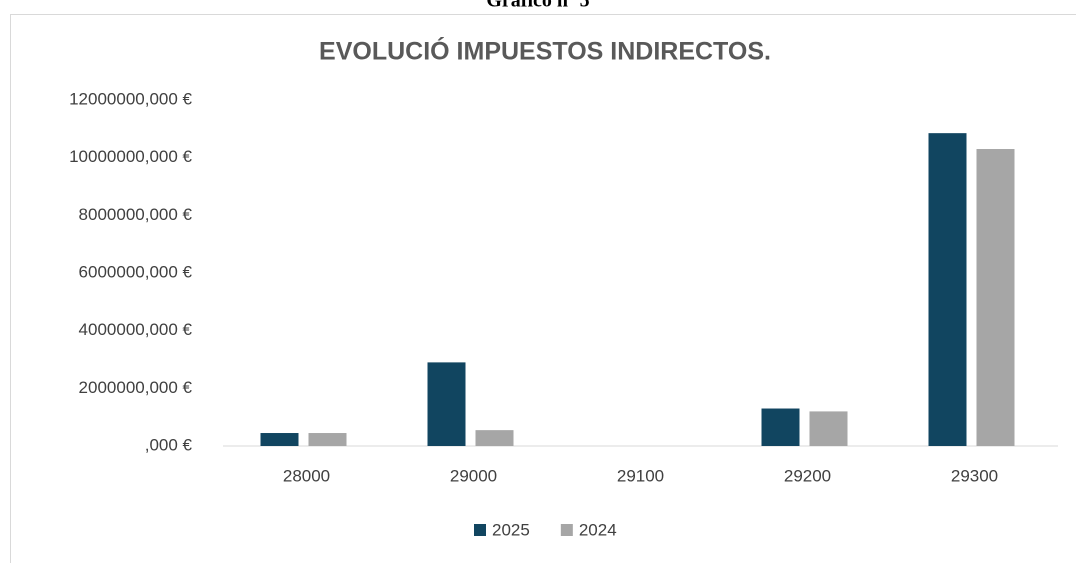 This screenshot has height=563, width=1076. What do you see at coordinates (136, 271) in the screenshot?
I see `y-tick-label: 6000000,000 €` at bounding box center [136, 271].